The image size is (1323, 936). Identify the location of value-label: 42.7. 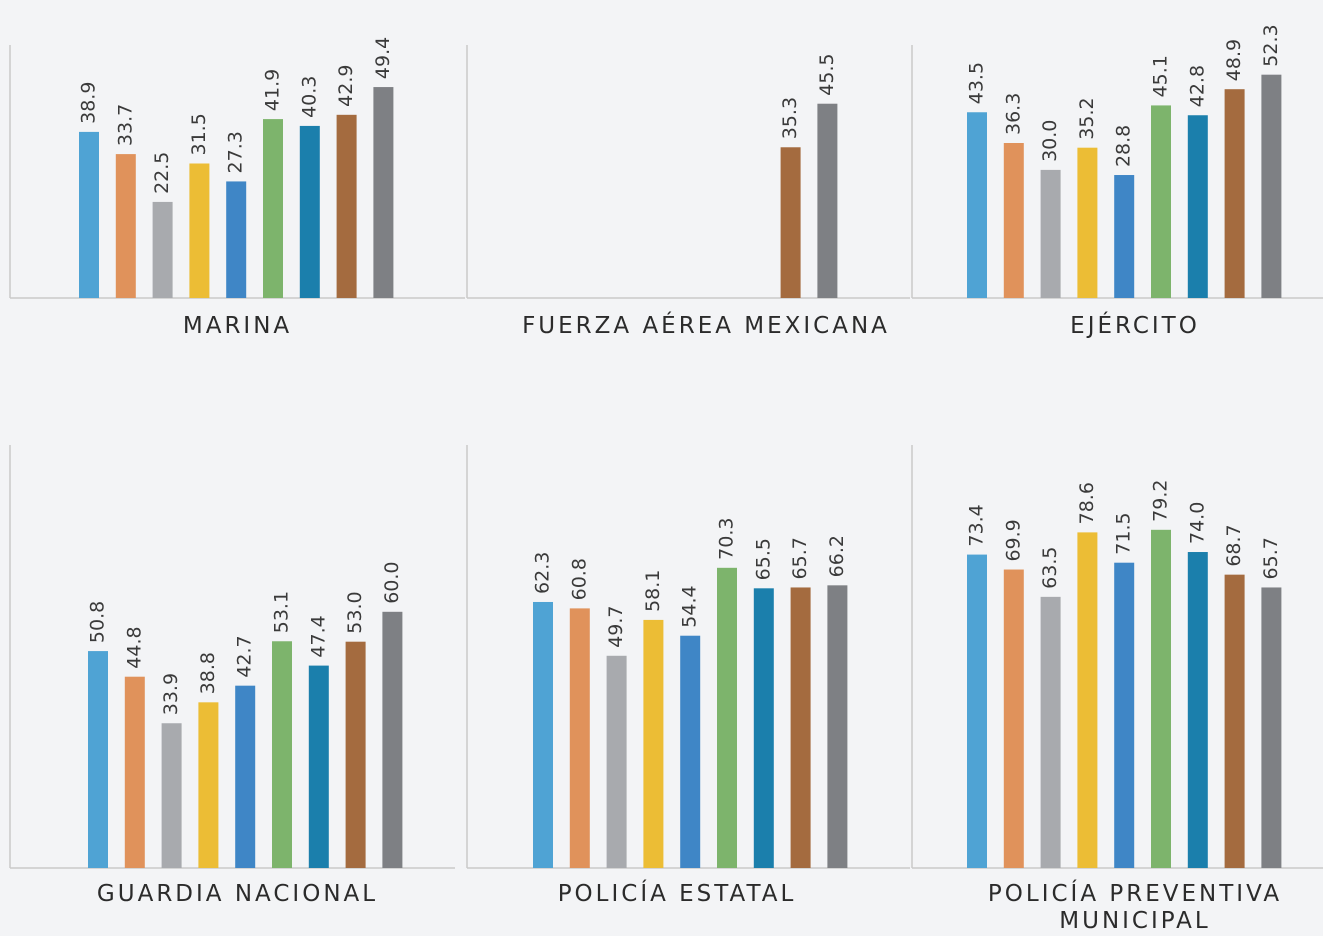
(245, 656).